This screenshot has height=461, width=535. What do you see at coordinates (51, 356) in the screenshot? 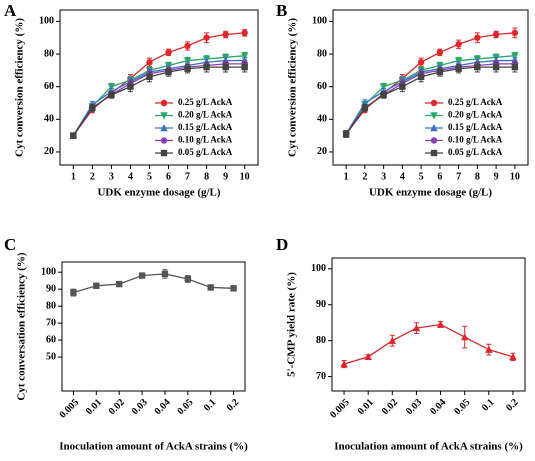
I see `y-tick-label: 50` at bounding box center [51, 356].